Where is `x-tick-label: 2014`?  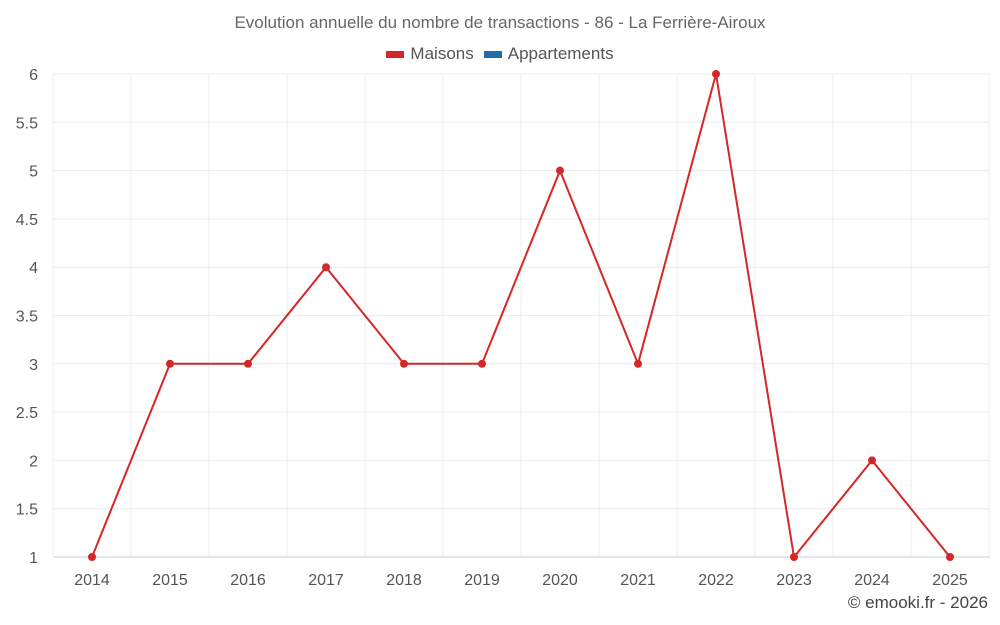
x-tick-label: 2014 is located at coordinates (92, 580).